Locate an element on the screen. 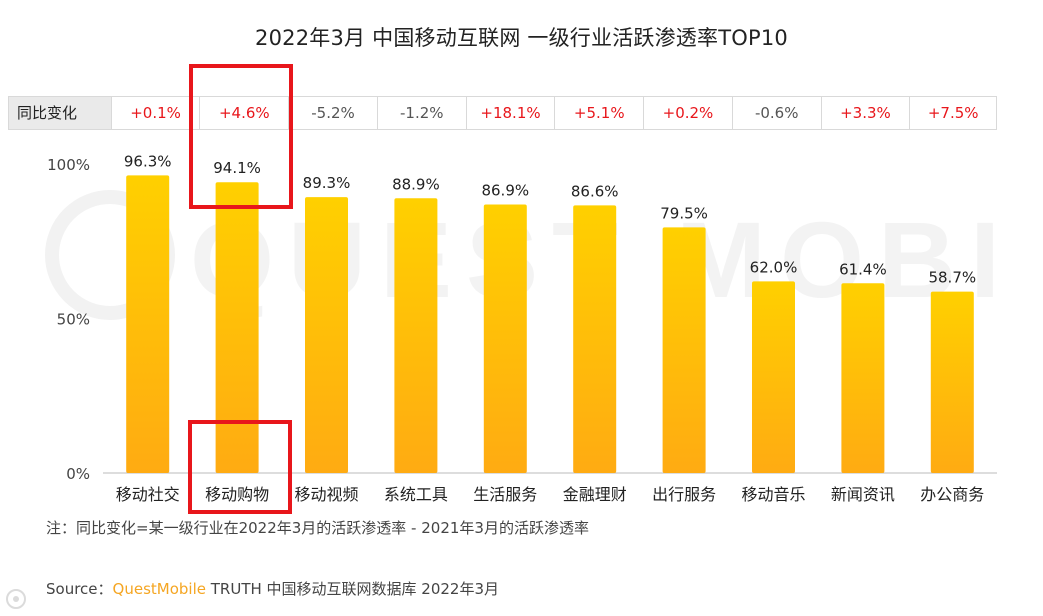 The image size is (1043, 616). highlight-box-category is located at coordinates (240, 467).